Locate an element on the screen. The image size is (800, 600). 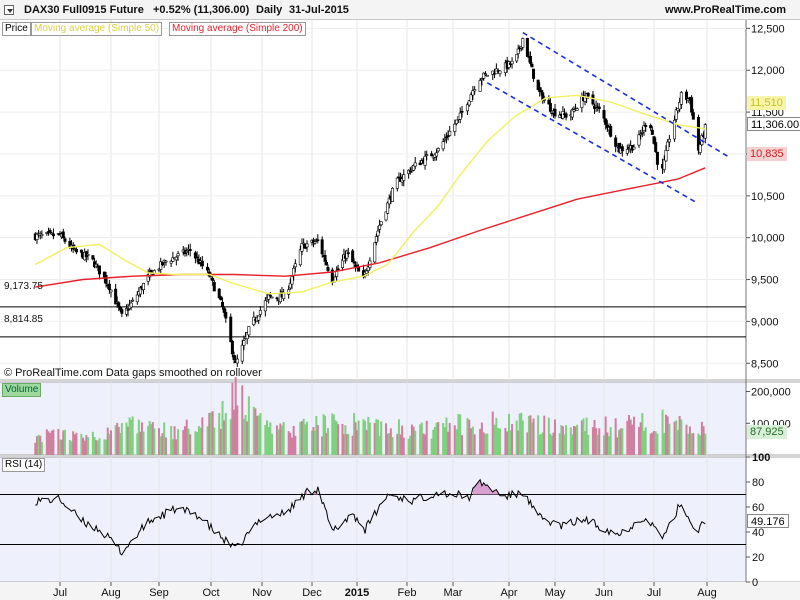
ma200-price-box: 10,835 is located at coordinates (767, 154).